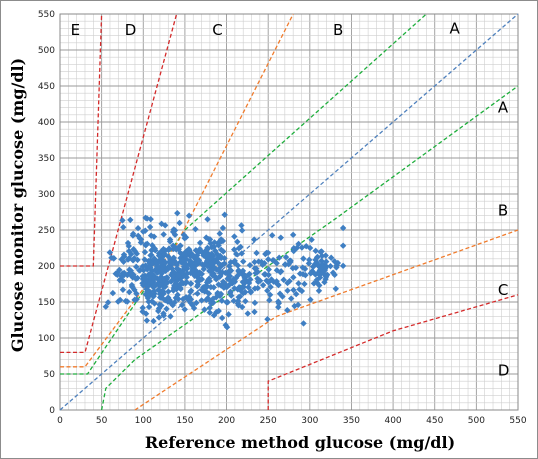  I want to click on x-tick-label: 300, so click(309, 421).